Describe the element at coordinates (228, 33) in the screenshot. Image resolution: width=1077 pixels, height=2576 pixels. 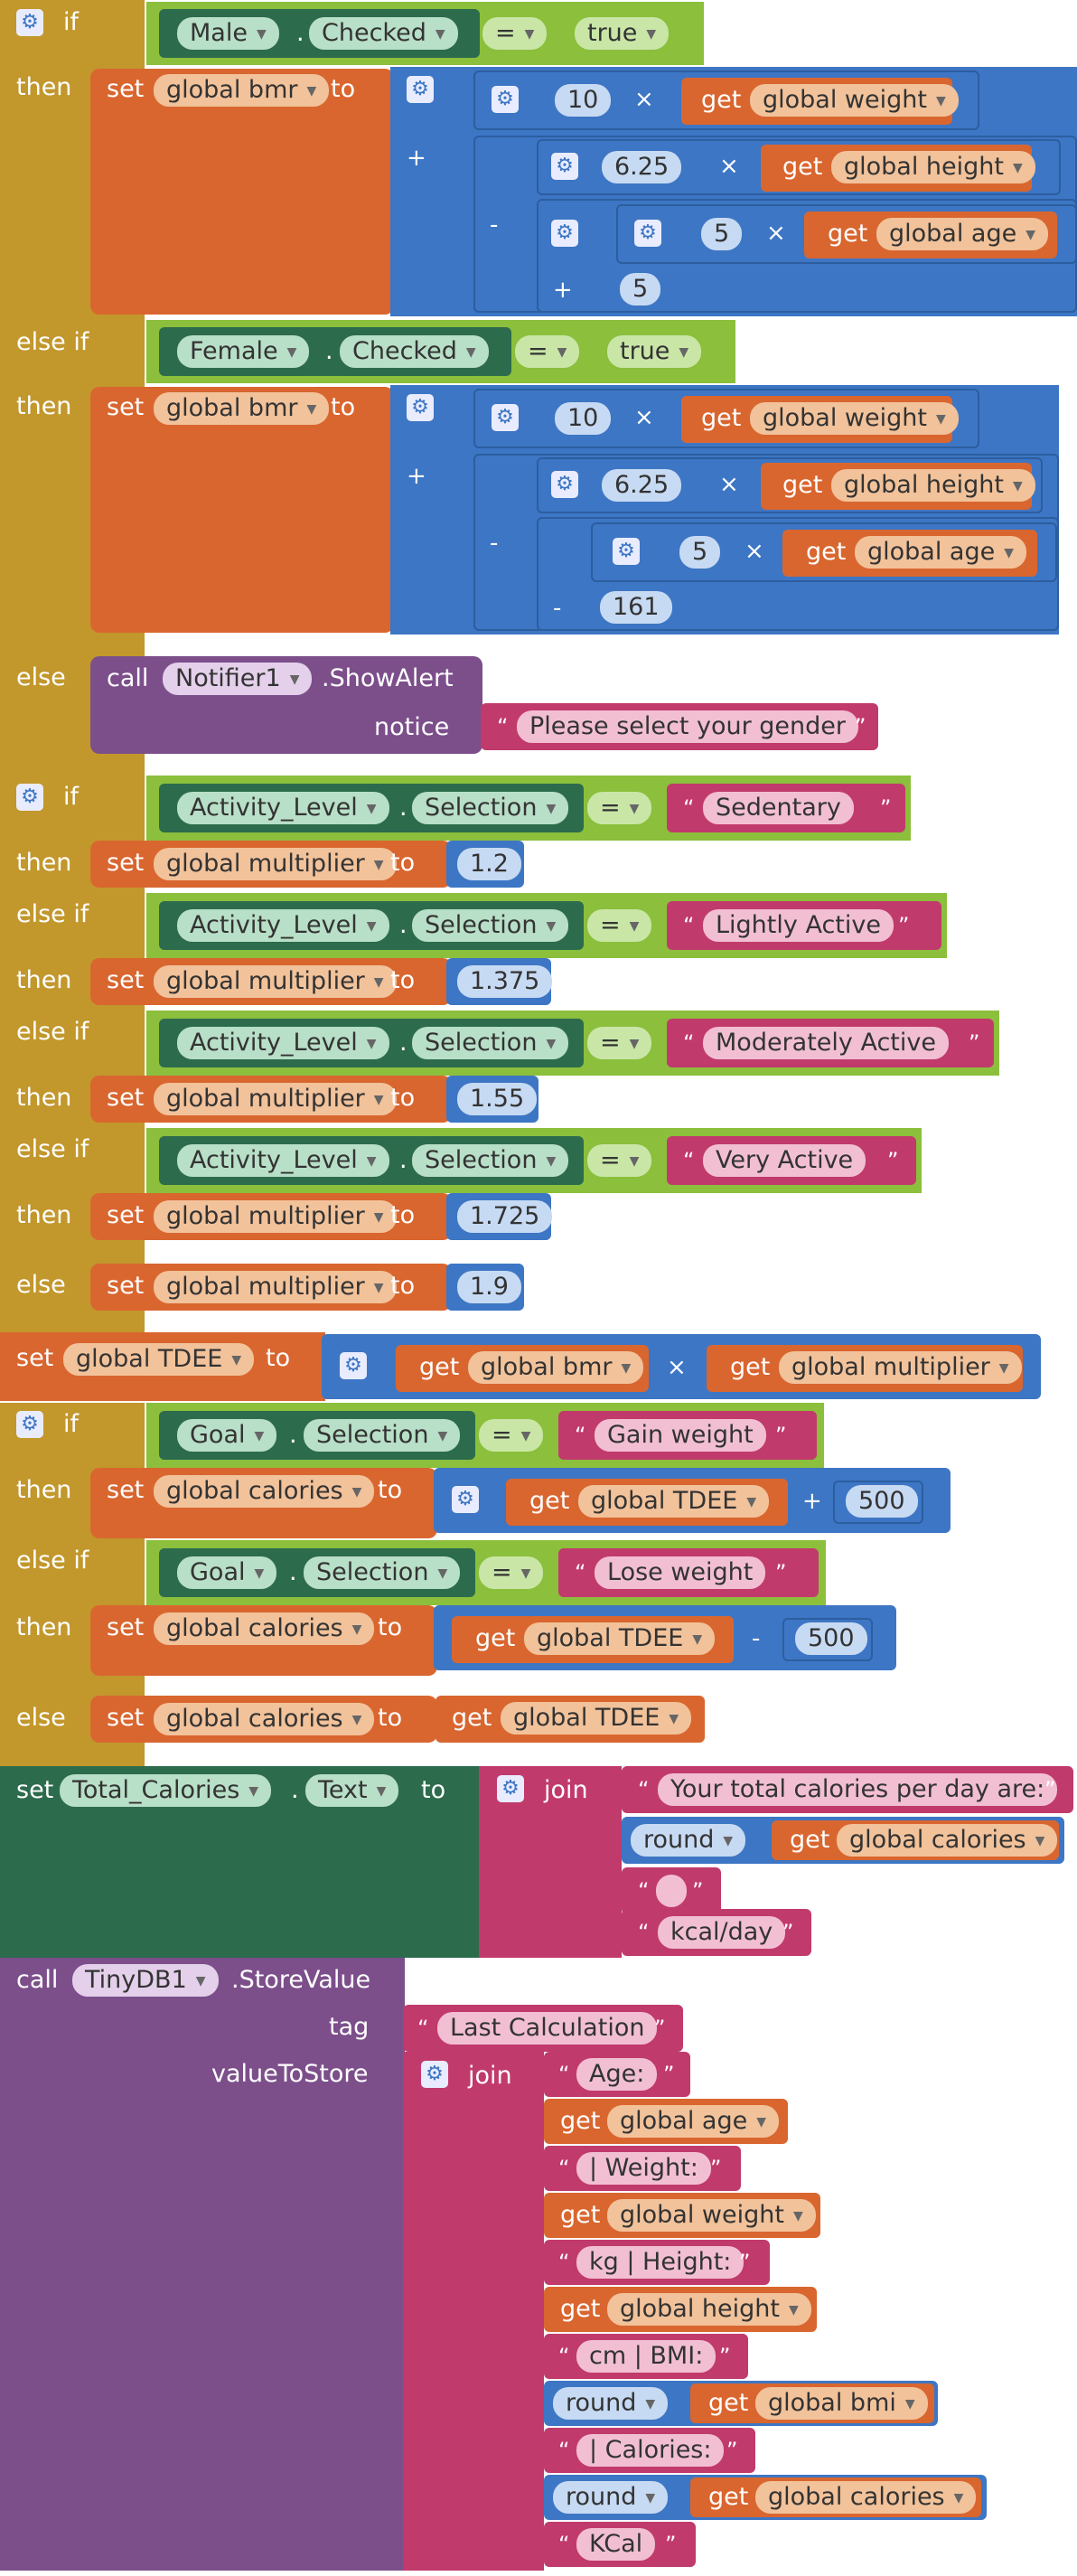
I see `component-dropdown: Male ▼` at that location.